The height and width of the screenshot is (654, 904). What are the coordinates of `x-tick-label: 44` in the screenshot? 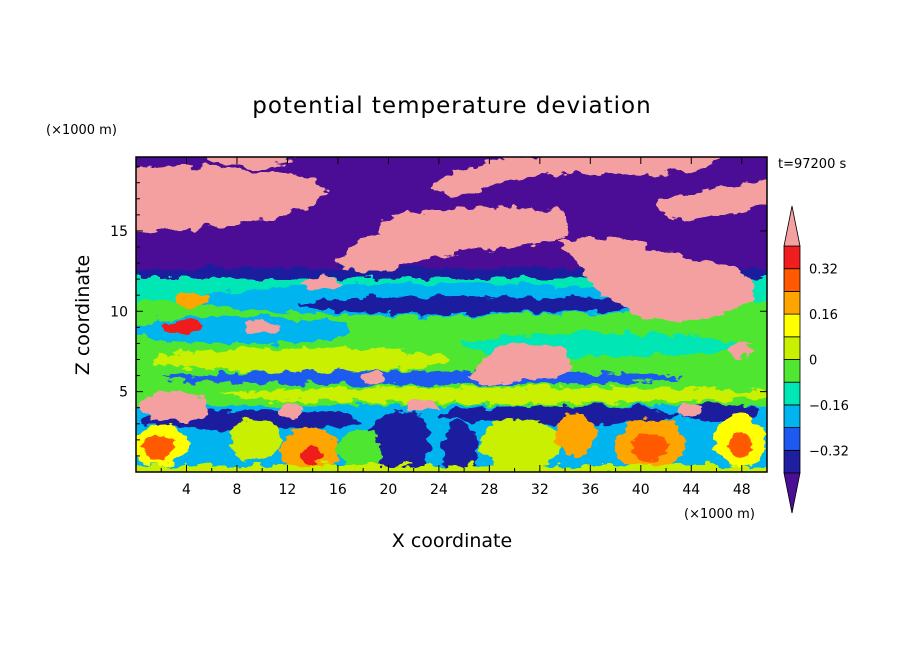 It's located at (691, 490).